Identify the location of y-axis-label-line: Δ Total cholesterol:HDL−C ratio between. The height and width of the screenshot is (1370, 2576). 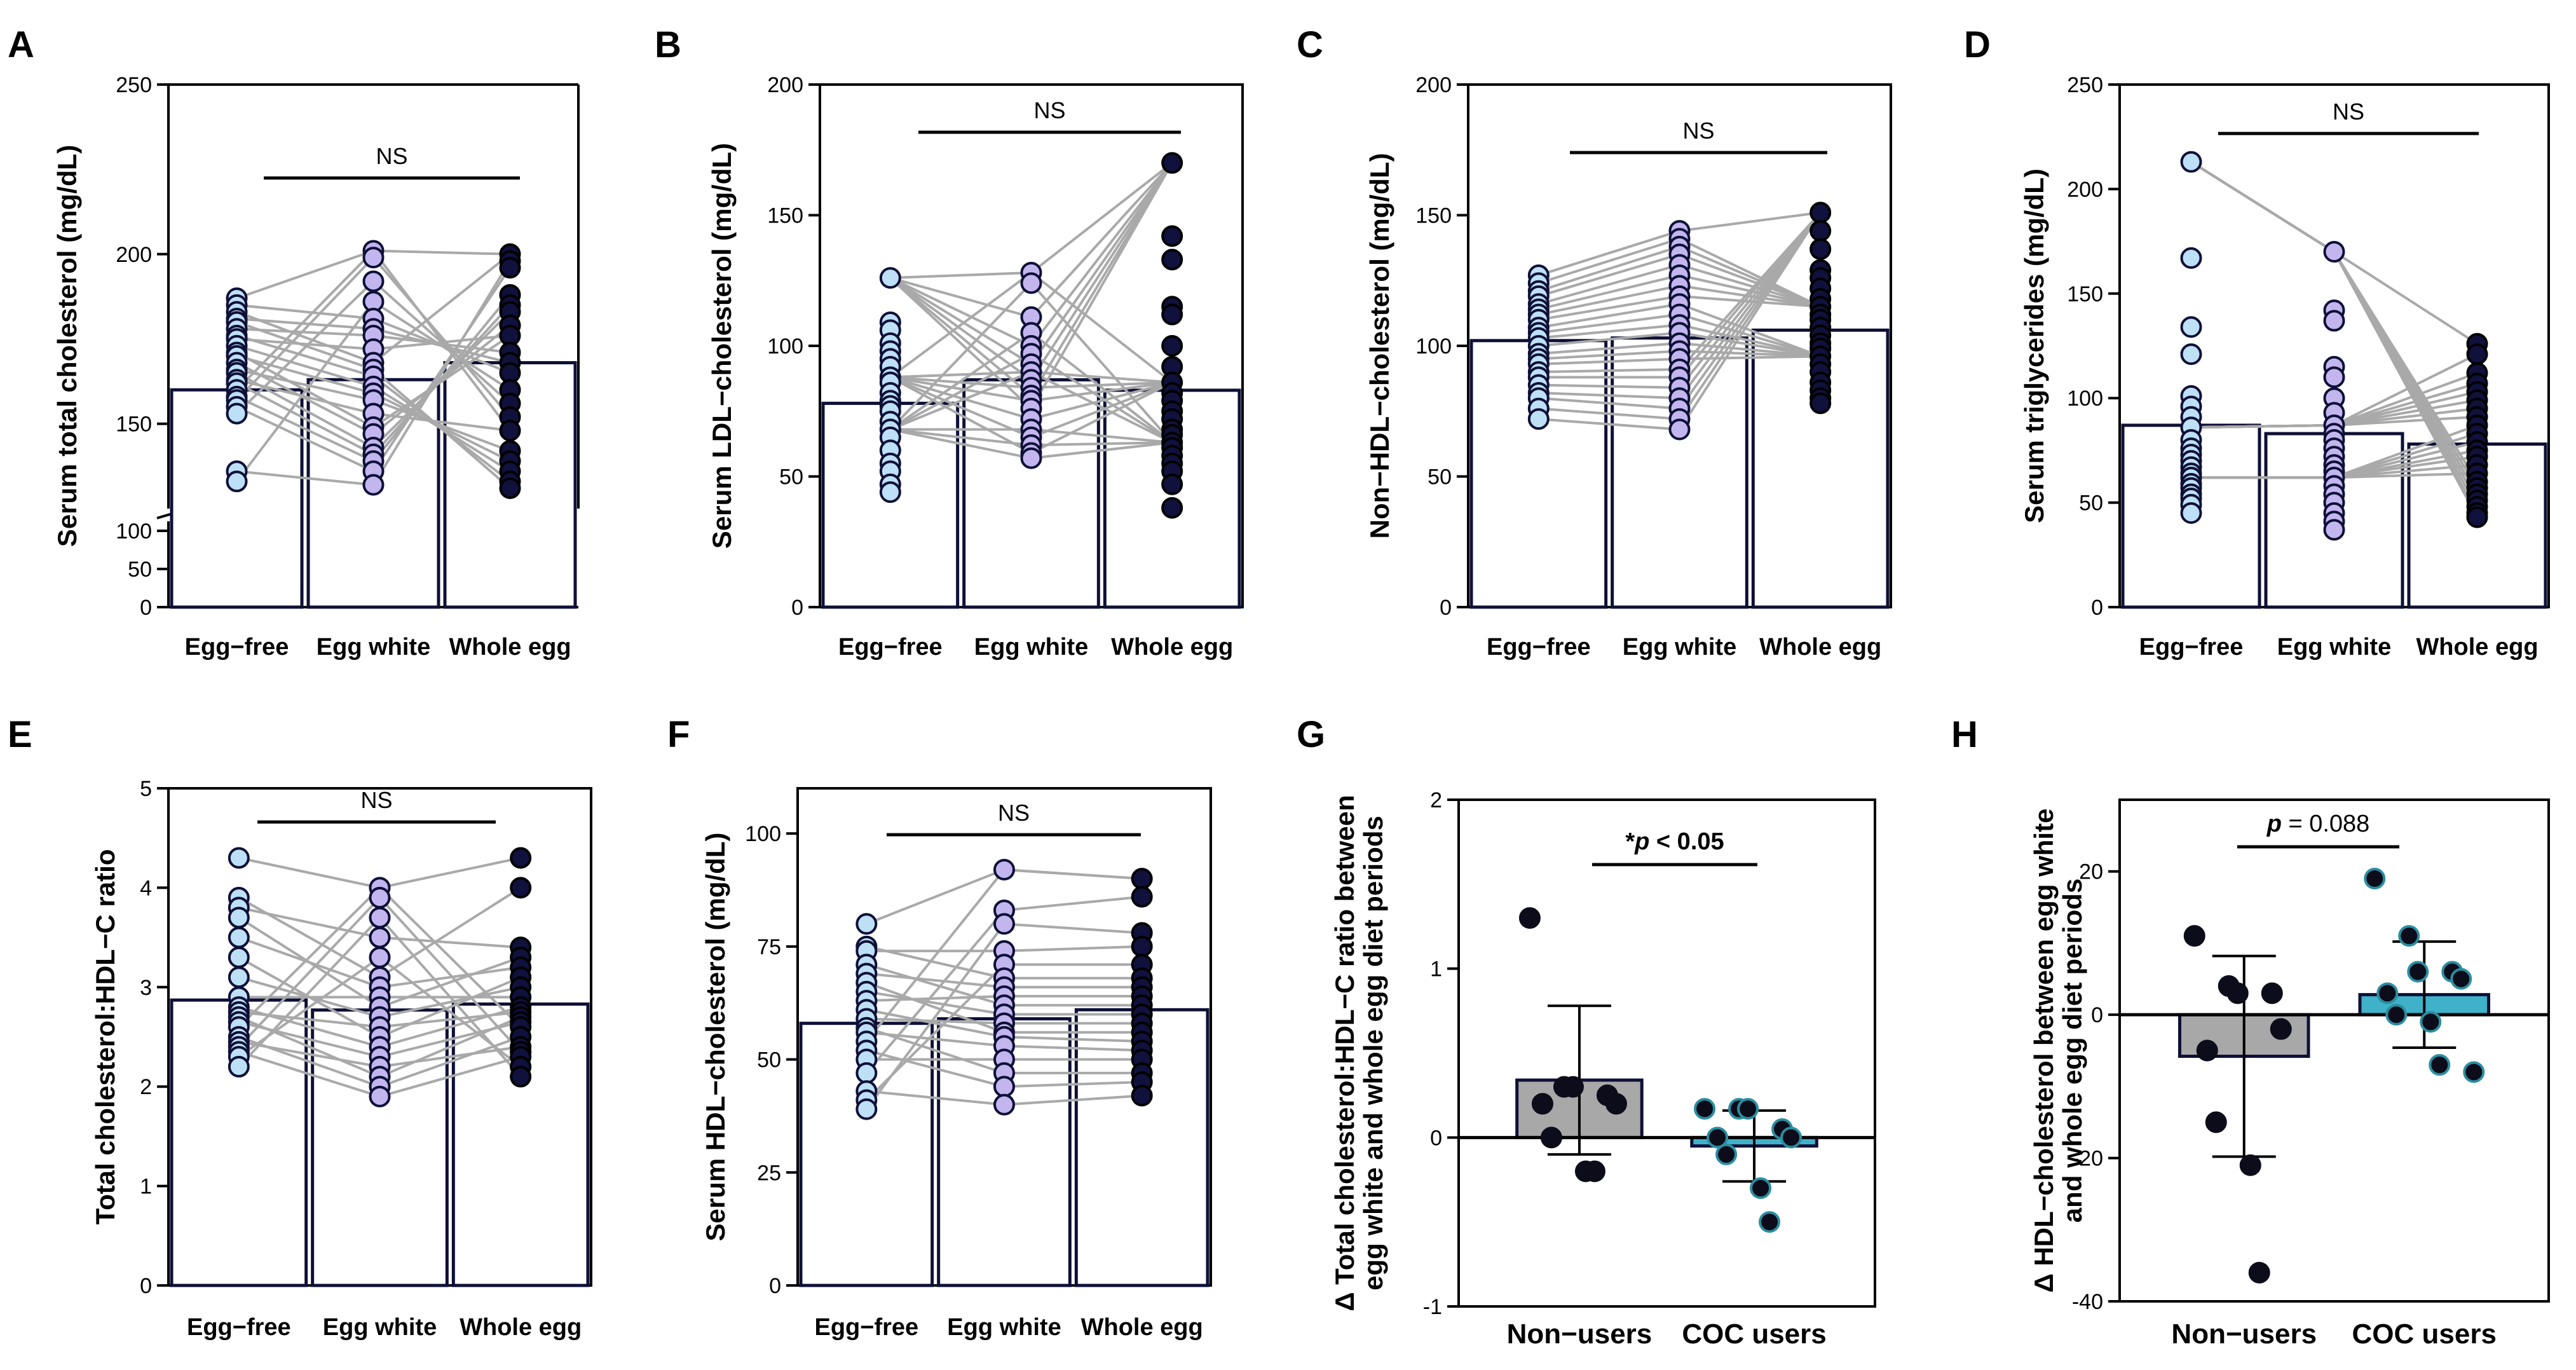
(1345, 1053).